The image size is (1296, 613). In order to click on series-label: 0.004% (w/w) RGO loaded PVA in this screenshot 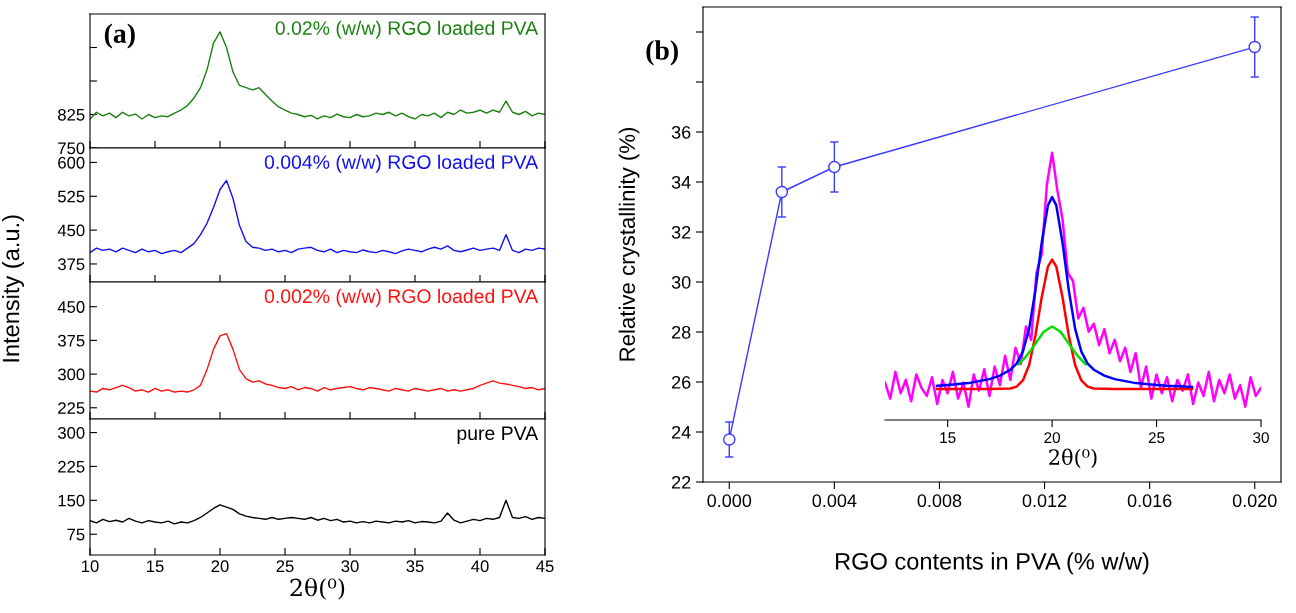, I will do `click(401, 163)`.